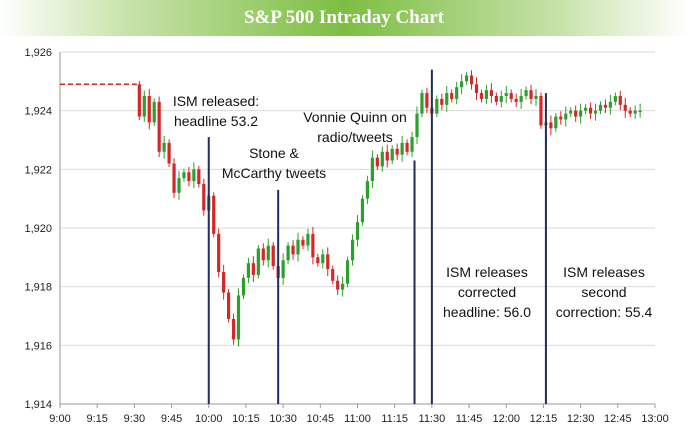 The width and height of the screenshot is (688, 444). I want to click on x-tick-label: 12:15, so click(544, 419).